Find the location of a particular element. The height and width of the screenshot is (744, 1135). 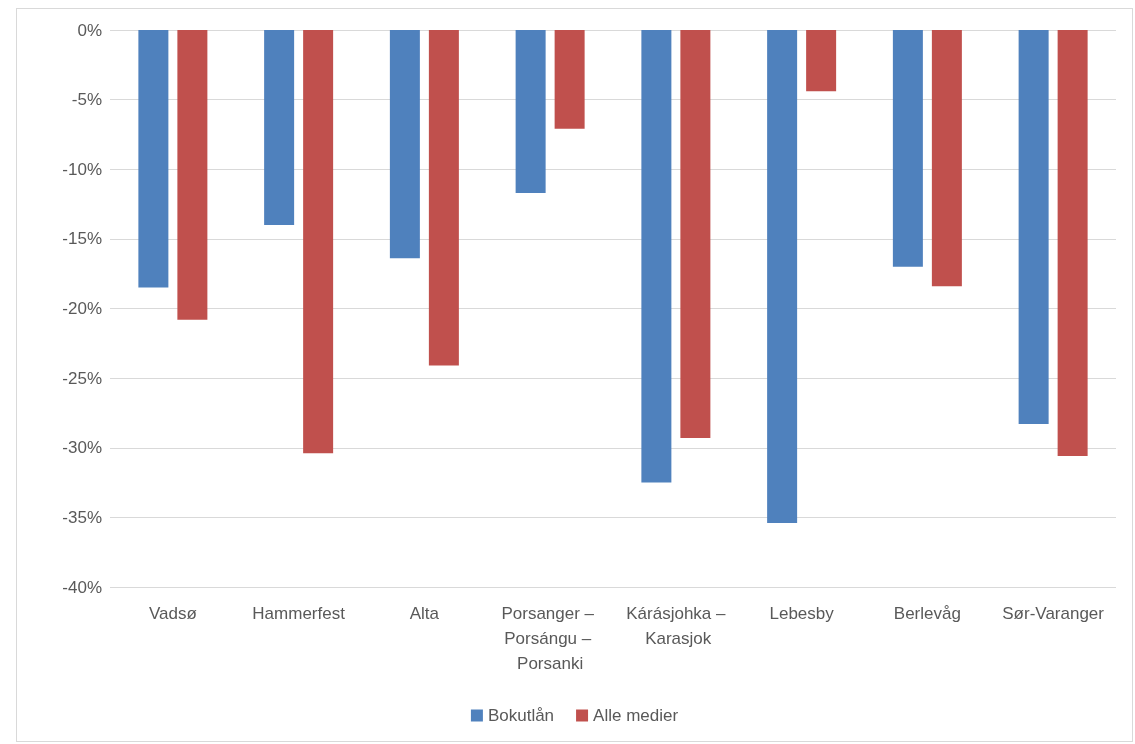

x-tick-label: Hammerfest is located at coordinates (299, 613).